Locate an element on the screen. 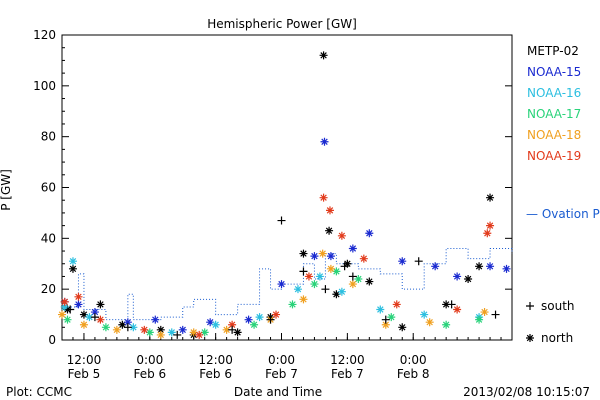 Image resolution: width=600 pixels, height=400 pixels. legend-north-symbol is located at coordinates (530, 338).